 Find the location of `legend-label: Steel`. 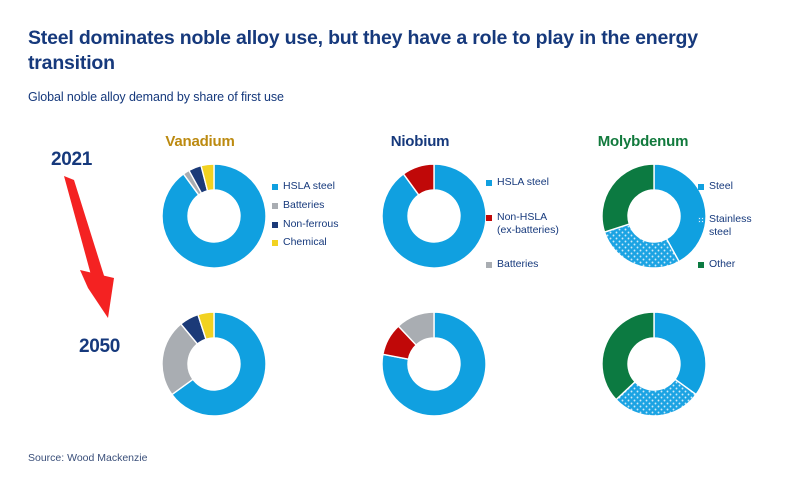

legend-label: Steel is located at coordinates (721, 186).